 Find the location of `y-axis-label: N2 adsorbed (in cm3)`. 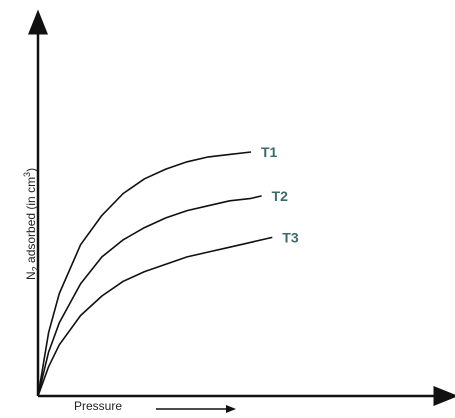

y-axis-label: N2 adsorbed (in cm3) is located at coordinates (31, 223).